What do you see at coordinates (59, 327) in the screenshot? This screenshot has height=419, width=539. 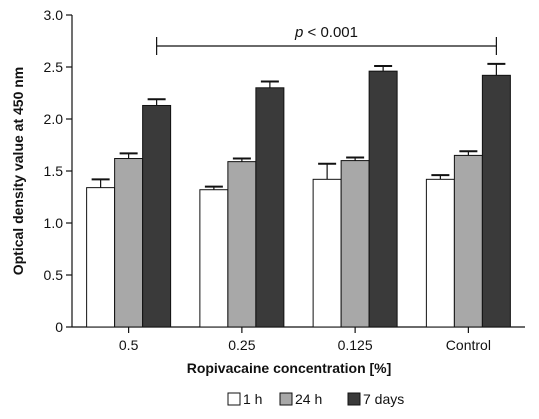 I see `y-tick-label: 0` at bounding box center [59, 327].